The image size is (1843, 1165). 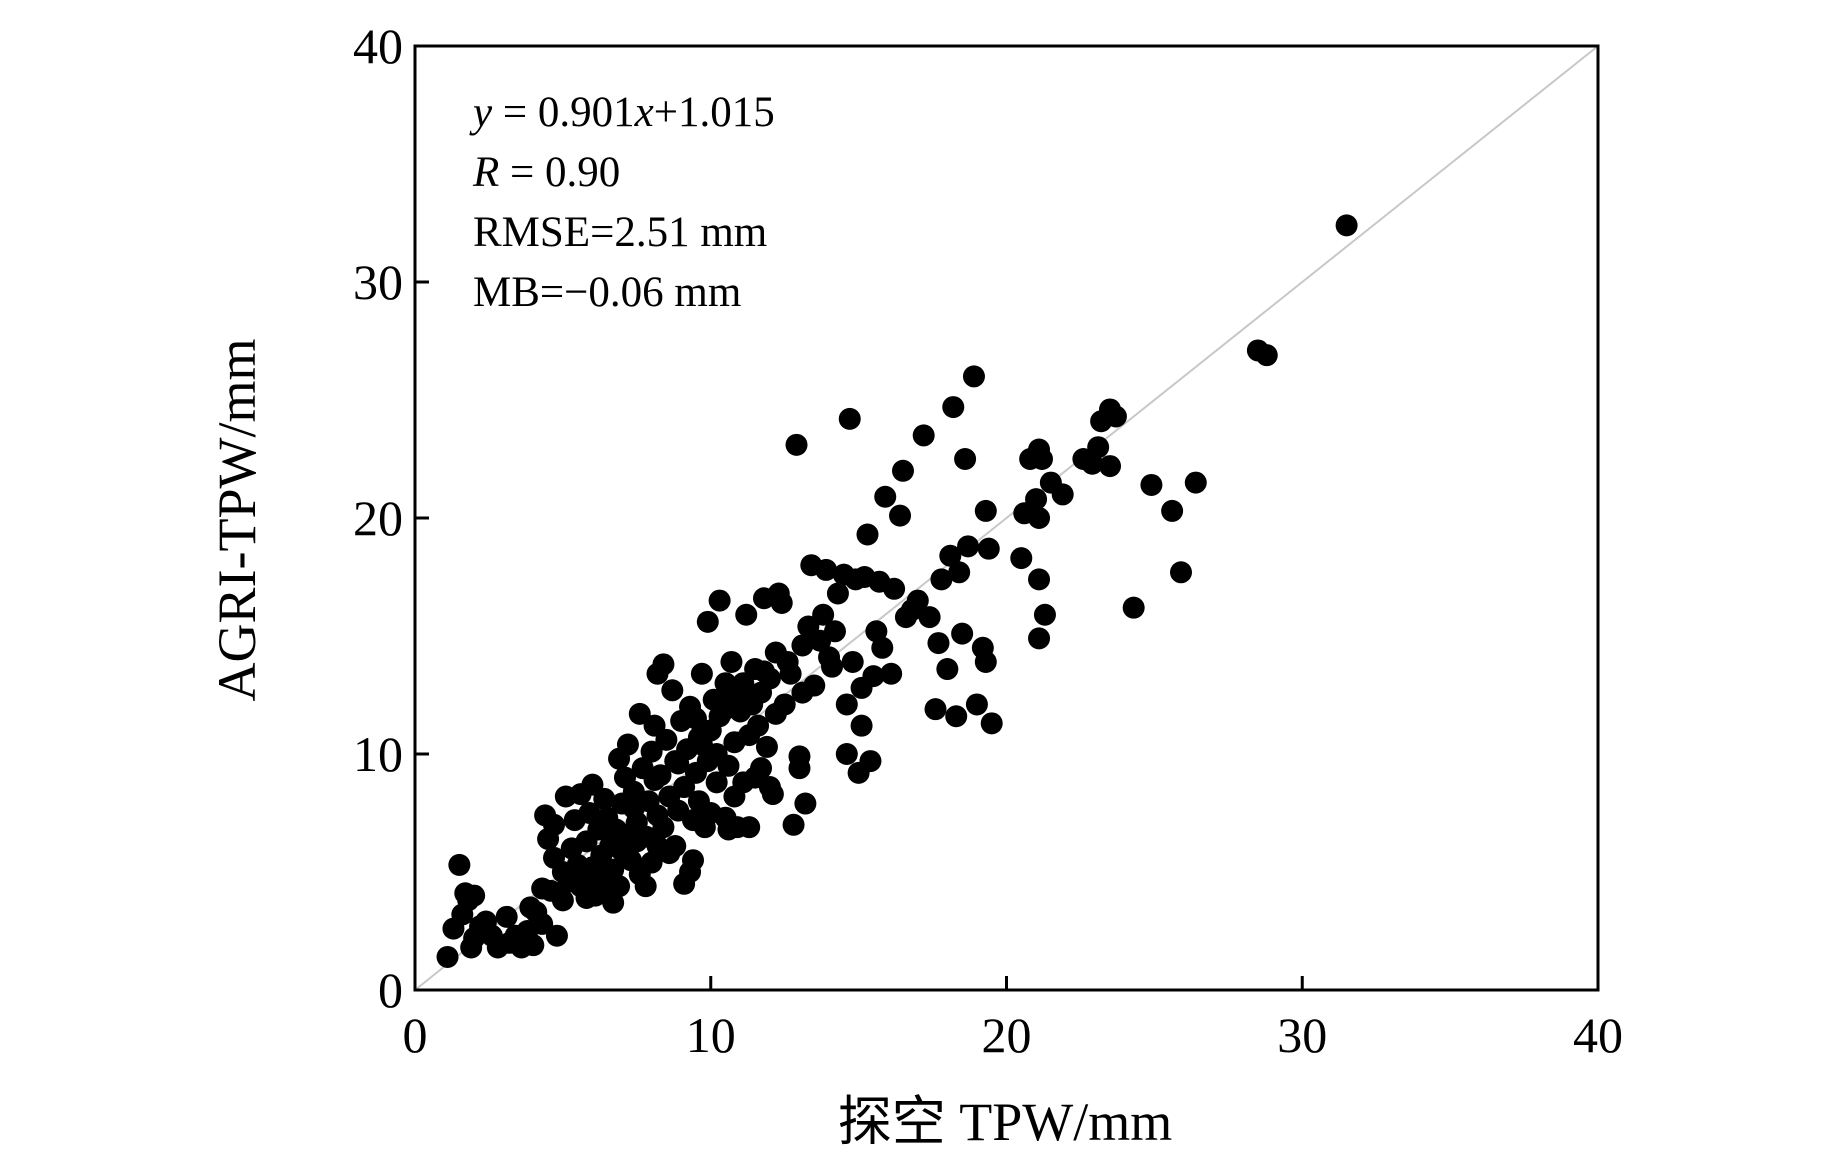 I want to click on correlation-label: R = 0.90, so click(x=546, y=172).